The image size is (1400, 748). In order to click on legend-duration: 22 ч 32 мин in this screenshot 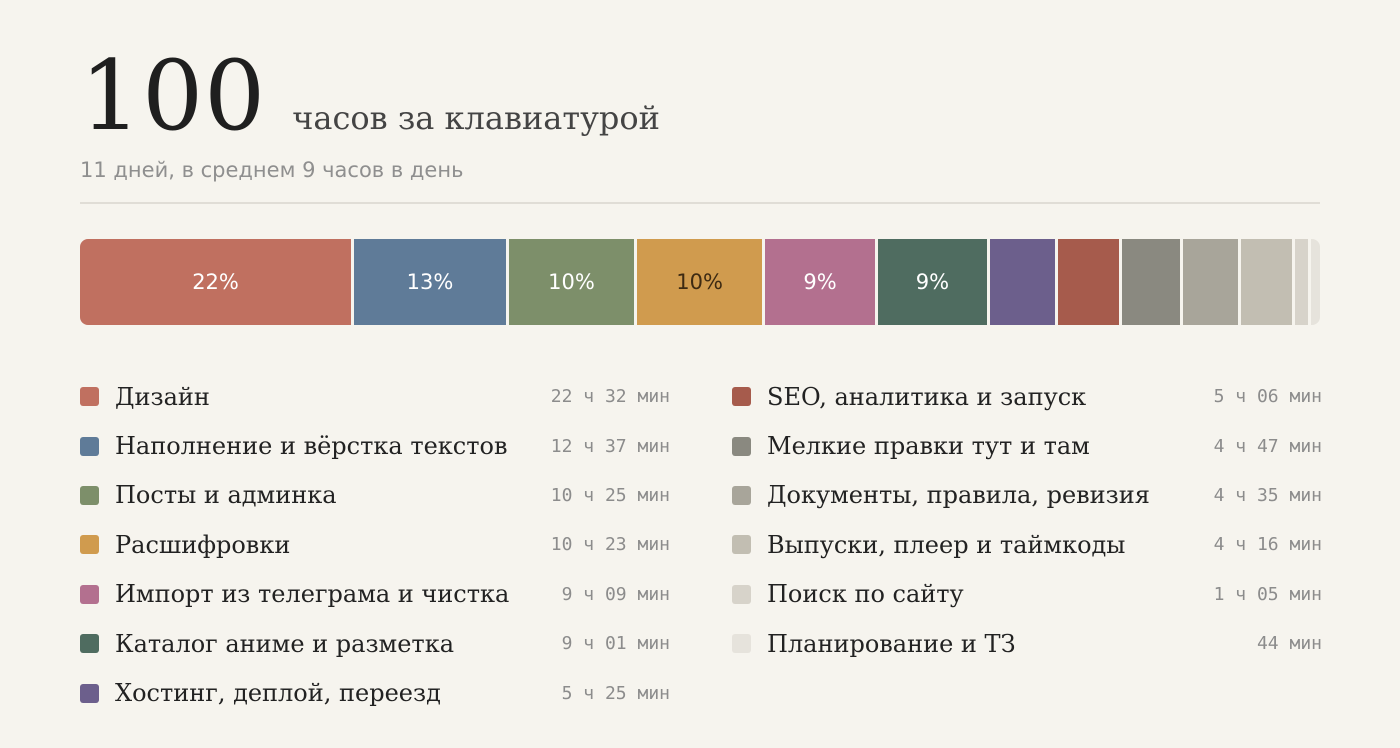, I will do `click(610, 397)`.